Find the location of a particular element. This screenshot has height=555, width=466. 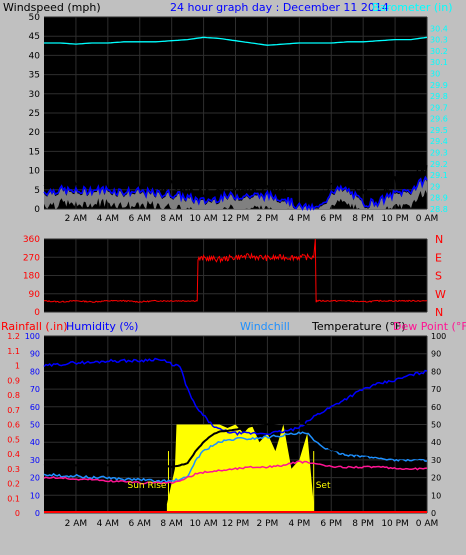

wind-y-axis: 0 5 10 15 20 25 30 35 40 45 50 is located at coordinates (35, 114).